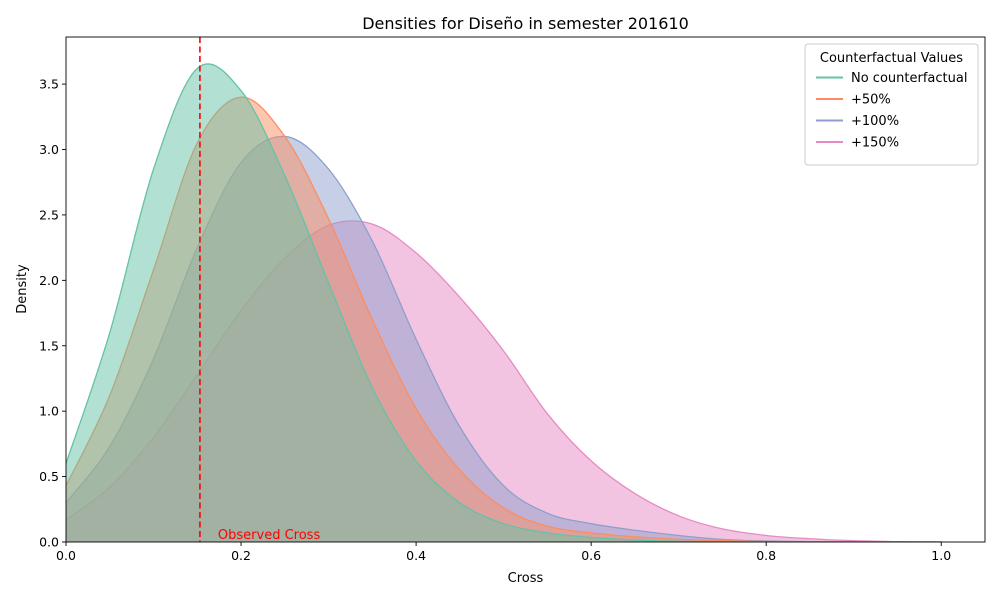  I want to click on legend-label-no-counterfactual: No counterfactual, so click(909, 78).